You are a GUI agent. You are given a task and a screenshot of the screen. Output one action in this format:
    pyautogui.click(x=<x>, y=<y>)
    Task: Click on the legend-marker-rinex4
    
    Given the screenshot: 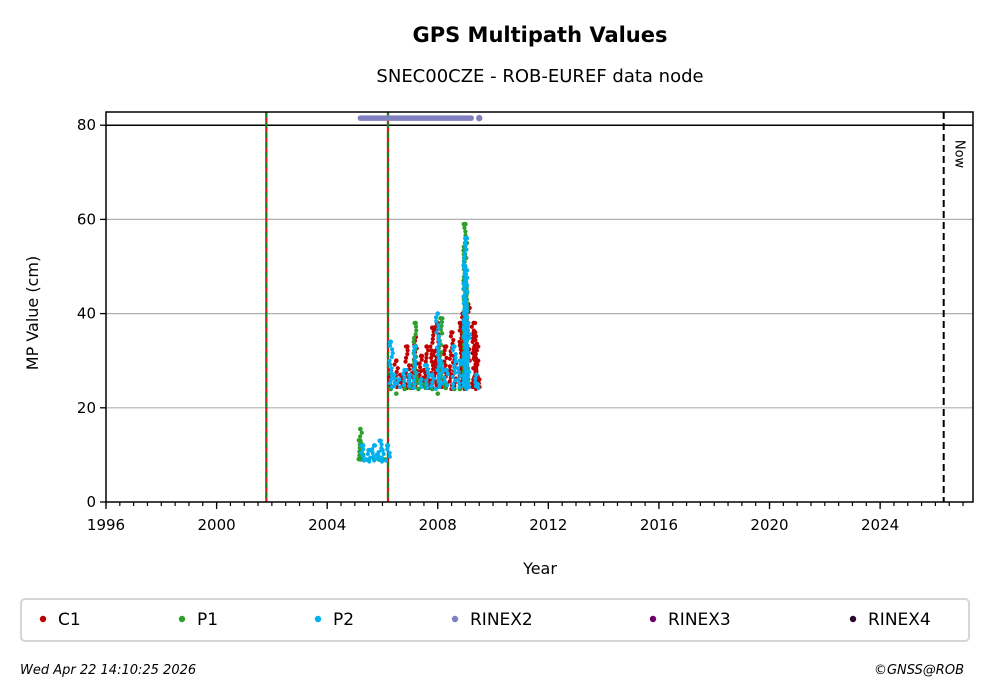 What is the action you would take?
    pyautogui.click(x=853, y=619)
    